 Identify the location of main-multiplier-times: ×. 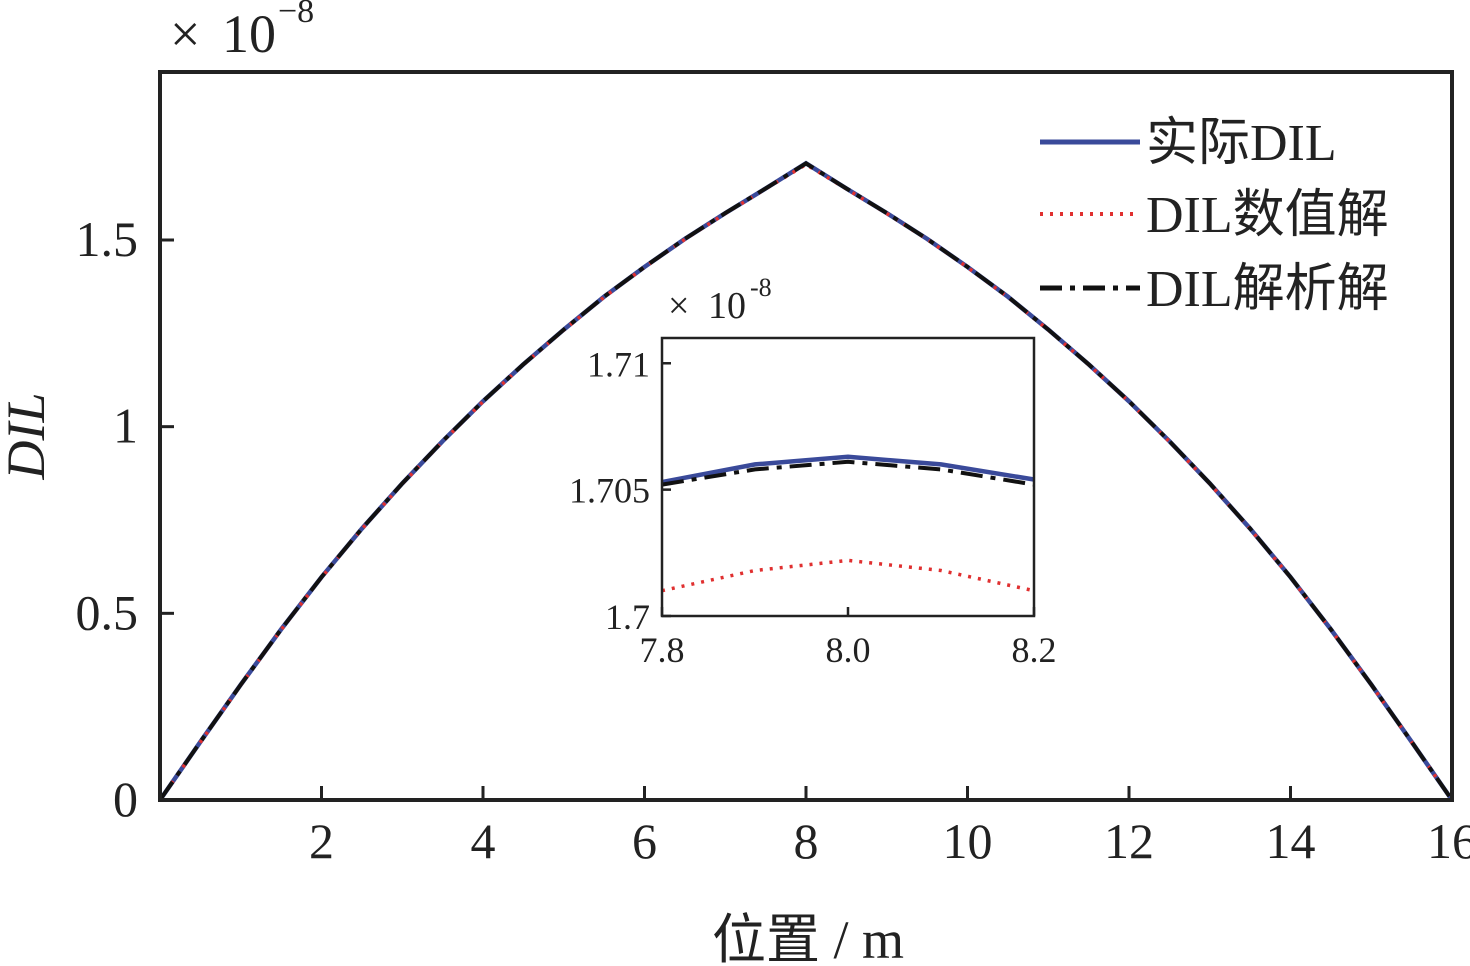
(185, 34).